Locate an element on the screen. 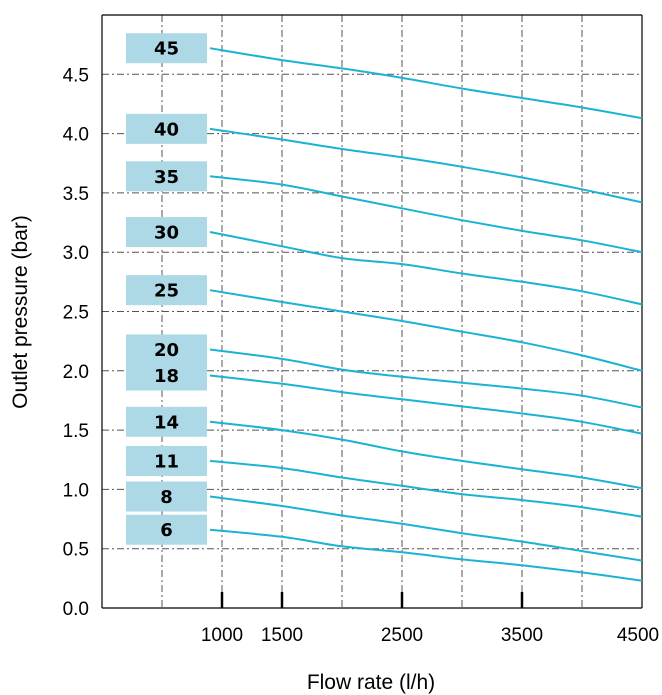 The height and width of the screenshot is (695, 662). series-label-8: 8 is located at coordinates (166, 497).